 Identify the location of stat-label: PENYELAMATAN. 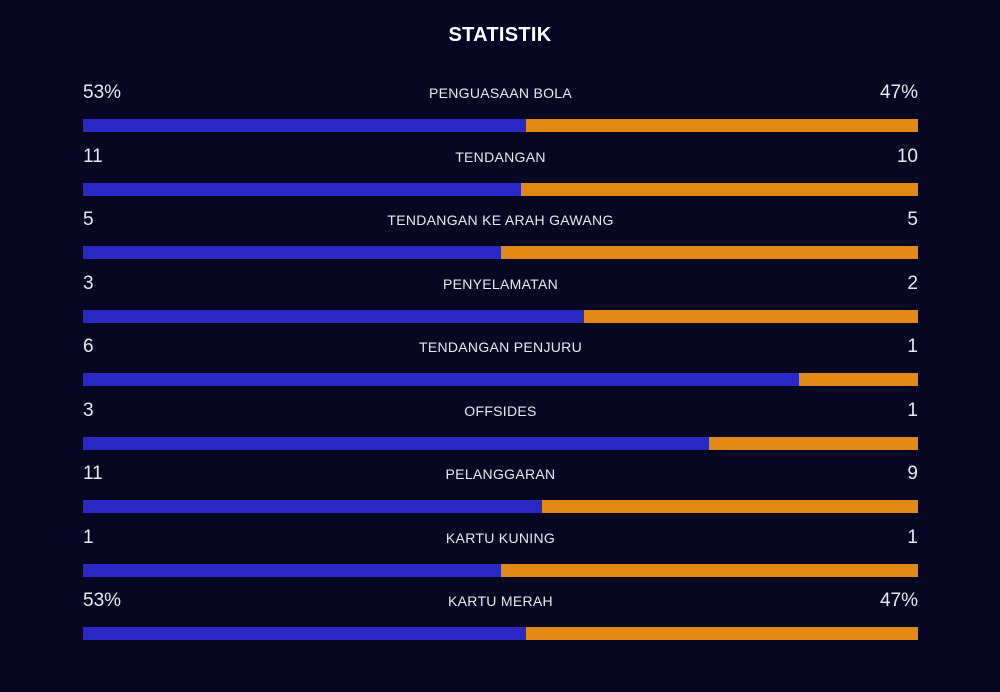
(500, 283).